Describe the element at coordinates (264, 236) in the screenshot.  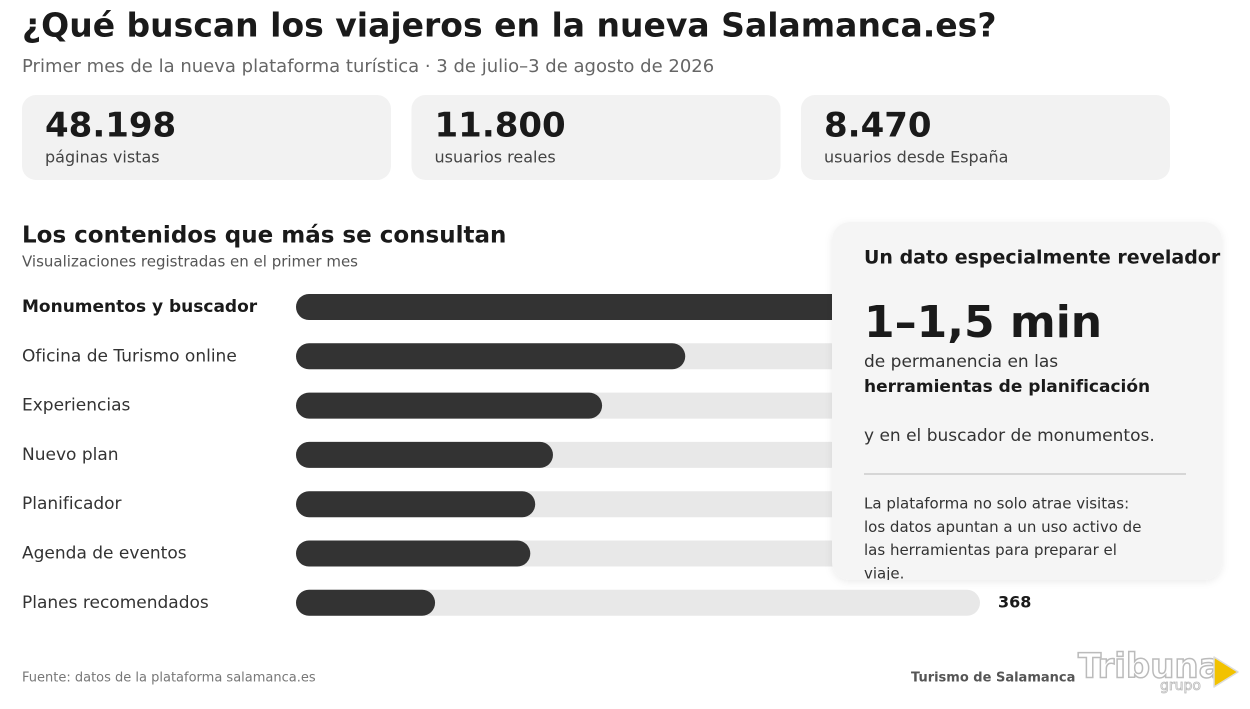
I see `chart-title: Los contenidos que más se consultan` at that location.